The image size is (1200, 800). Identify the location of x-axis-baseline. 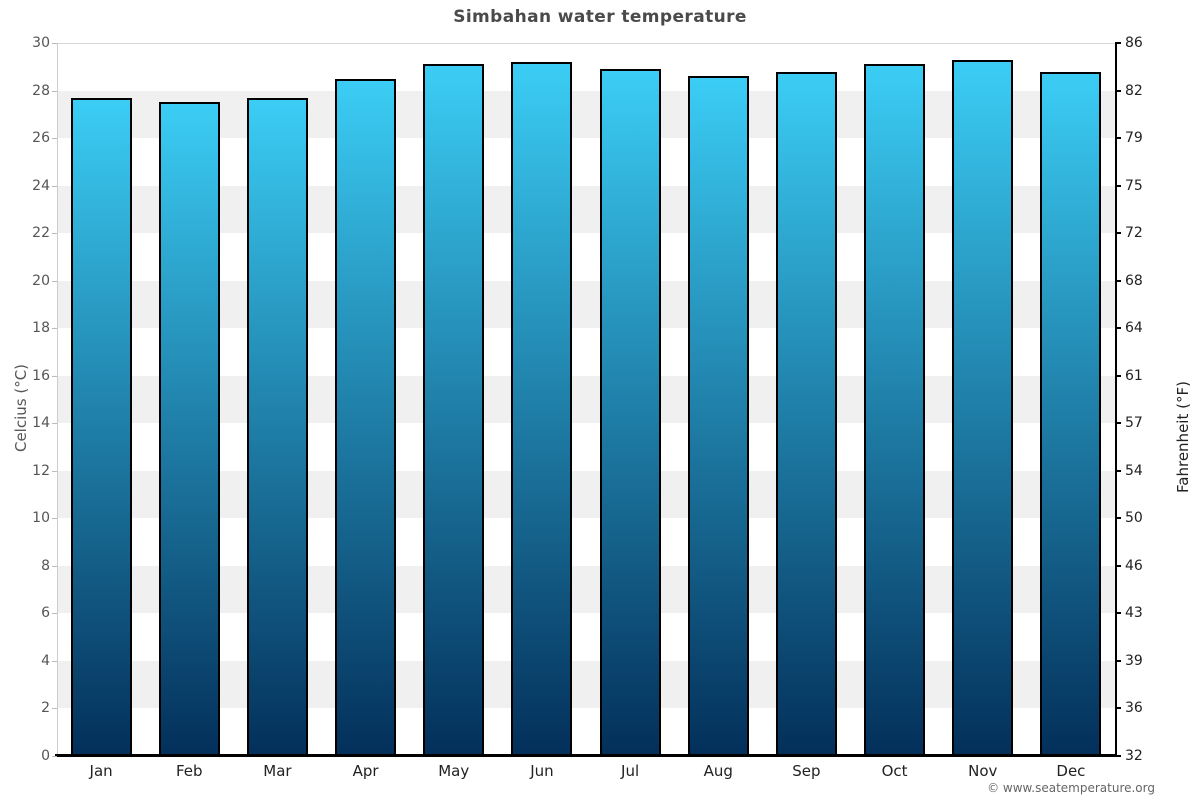
(586, 755).